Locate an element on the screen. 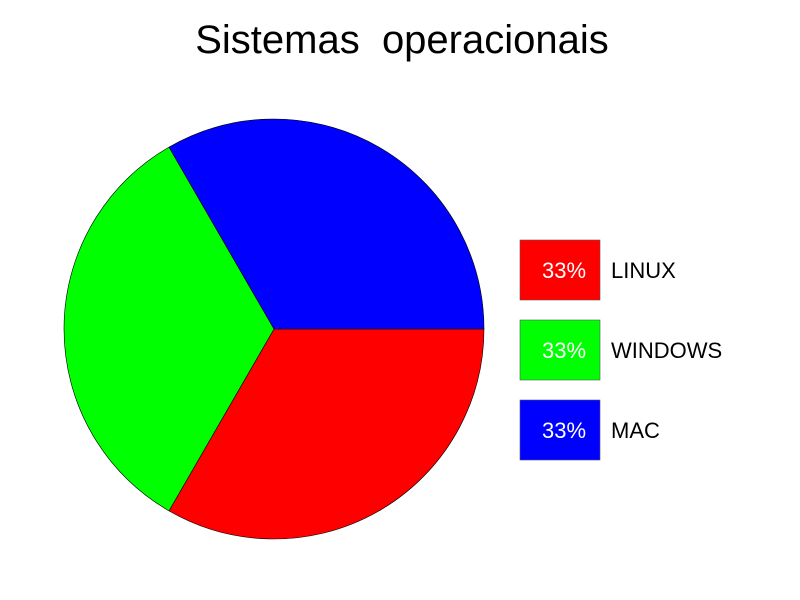 The image size is (800, 600). legend-swatch-linux is located at coordinates (560, 270).